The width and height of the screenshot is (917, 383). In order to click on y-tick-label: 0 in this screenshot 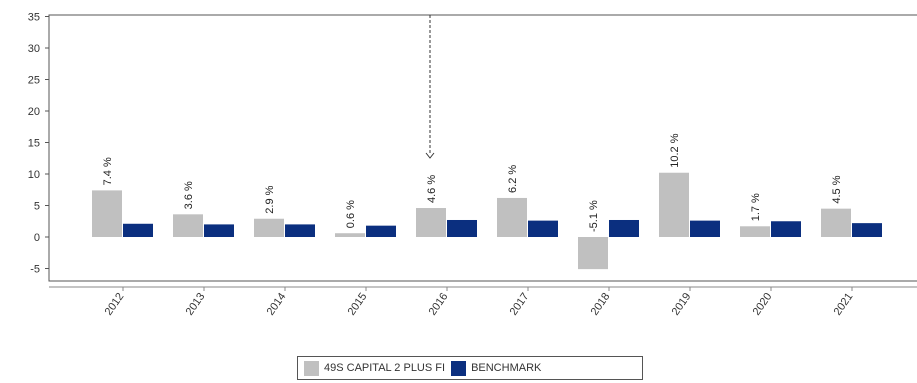, I will do `click(37, 238)`.